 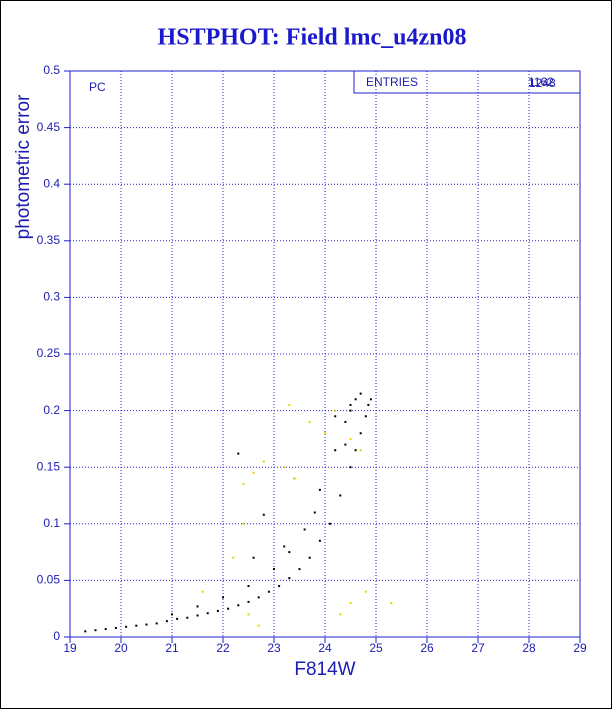 I want to click on x-tick-label: 19, so click(x=70, y=648).